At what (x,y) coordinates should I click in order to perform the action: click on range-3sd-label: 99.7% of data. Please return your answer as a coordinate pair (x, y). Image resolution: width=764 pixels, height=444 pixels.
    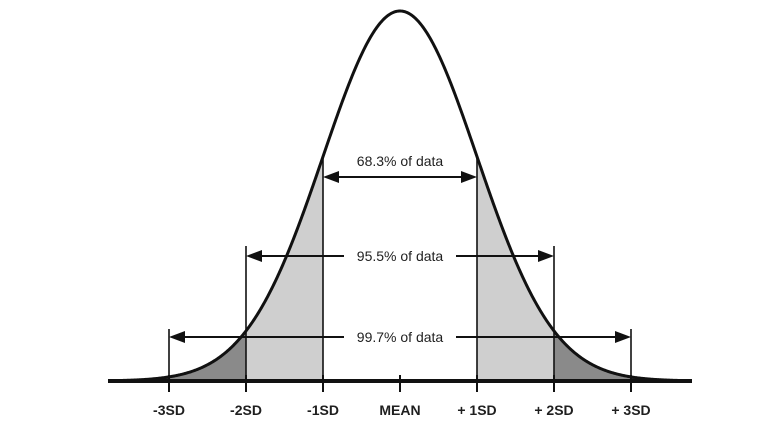
    Looking at the image, I should click on (400, 337).